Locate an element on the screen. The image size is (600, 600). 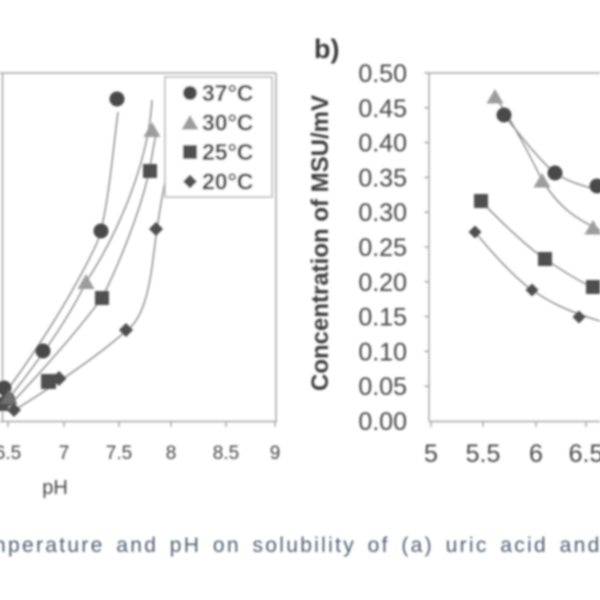
svg-text: 9 is located at coordinates (275, 453).